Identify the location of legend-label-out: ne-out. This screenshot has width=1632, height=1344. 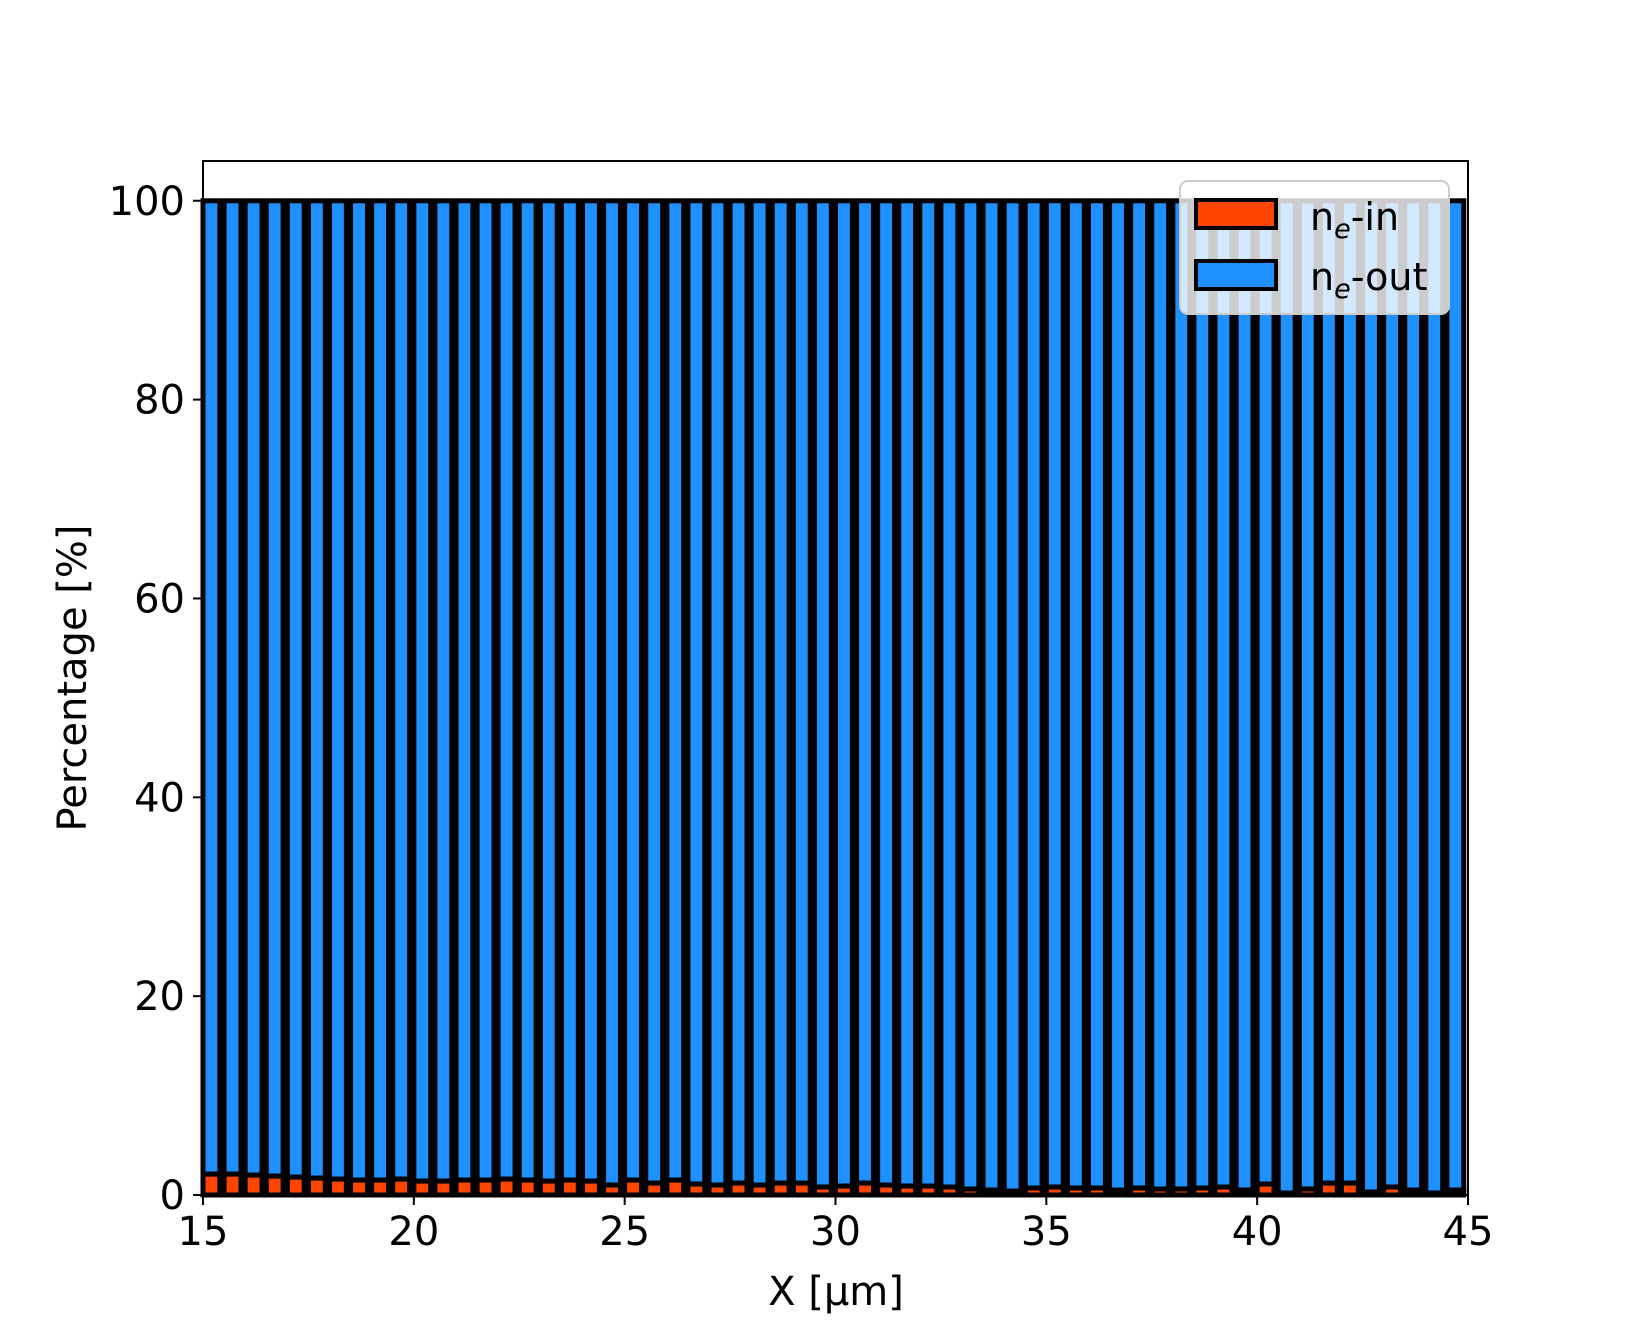
(1368, 280).